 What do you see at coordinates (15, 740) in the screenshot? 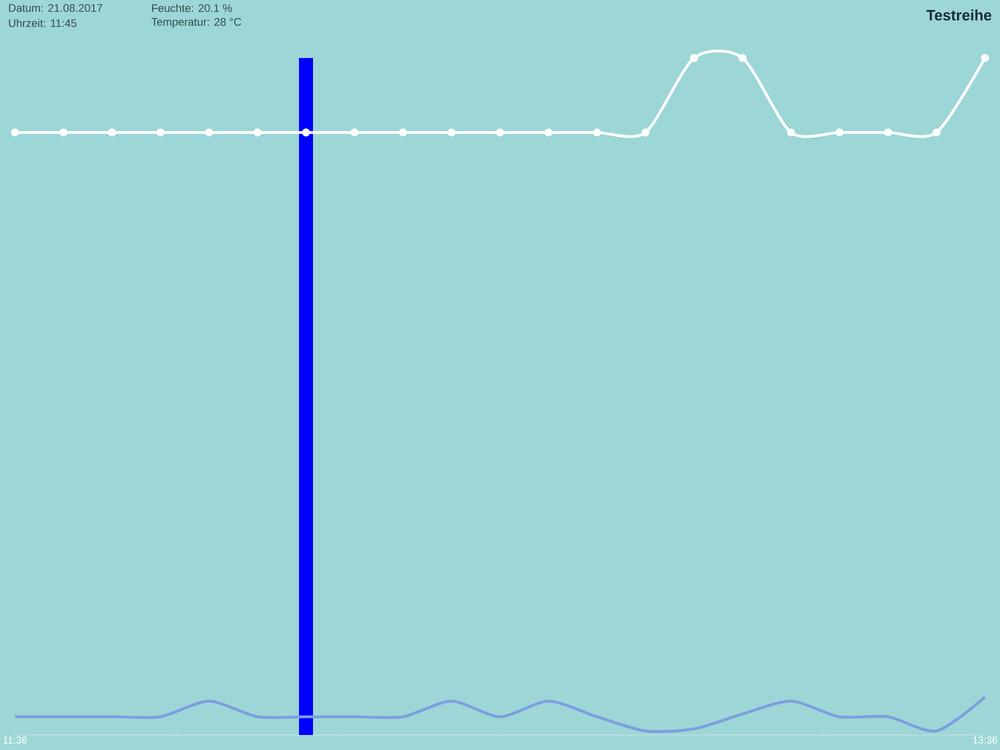
I see `x-tick-label: 11:36` at bounding box center [15, 740].